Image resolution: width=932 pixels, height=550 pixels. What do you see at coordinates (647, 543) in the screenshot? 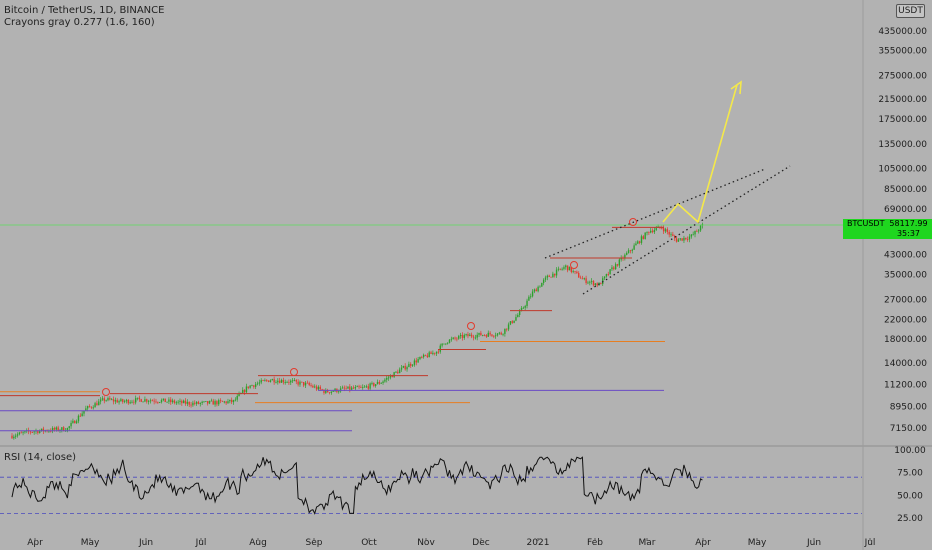
I see `x-tick-label: Mar` at bounding box center [647, 543].